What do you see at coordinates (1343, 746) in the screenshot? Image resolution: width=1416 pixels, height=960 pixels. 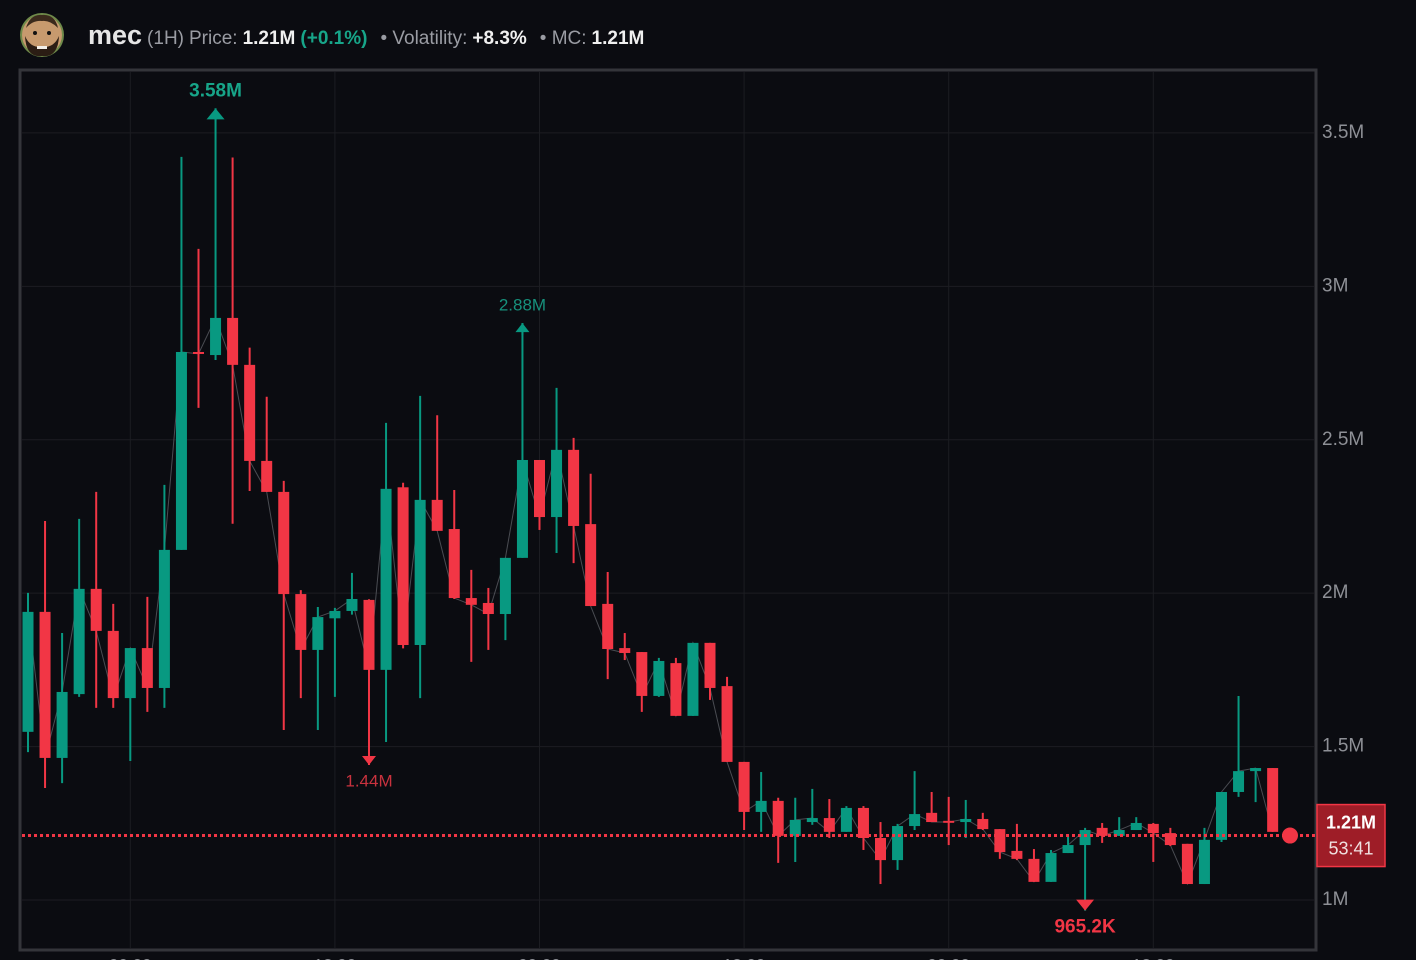 I see `y-tick-label: 1.5M` at bounding box center [1343, 746].